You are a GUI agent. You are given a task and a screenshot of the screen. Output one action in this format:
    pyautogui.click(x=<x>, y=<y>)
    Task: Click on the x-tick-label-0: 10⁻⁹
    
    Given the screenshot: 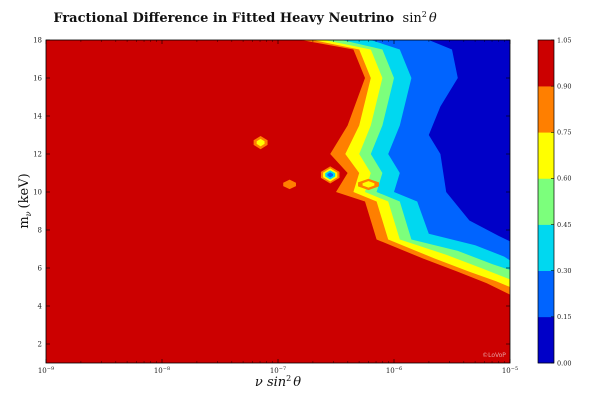 What is the action you would take?
    pyautogui.click(x=46, y=370)
    